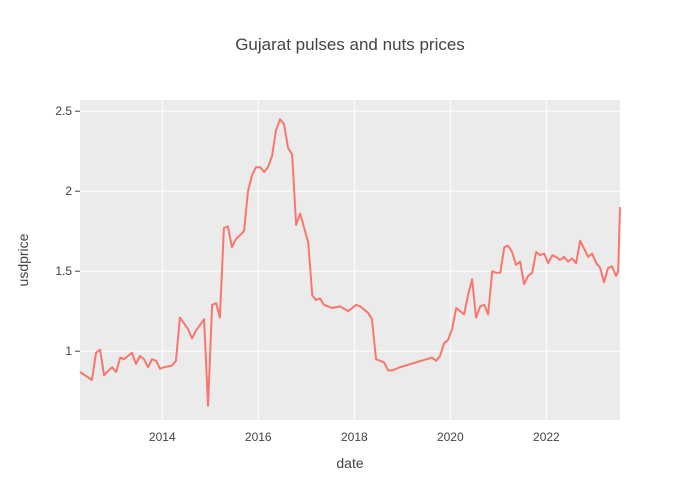 The width and height of the screenshot is (700, 500). I want to click on y-axis-title: usdprice, so click(23, 259).